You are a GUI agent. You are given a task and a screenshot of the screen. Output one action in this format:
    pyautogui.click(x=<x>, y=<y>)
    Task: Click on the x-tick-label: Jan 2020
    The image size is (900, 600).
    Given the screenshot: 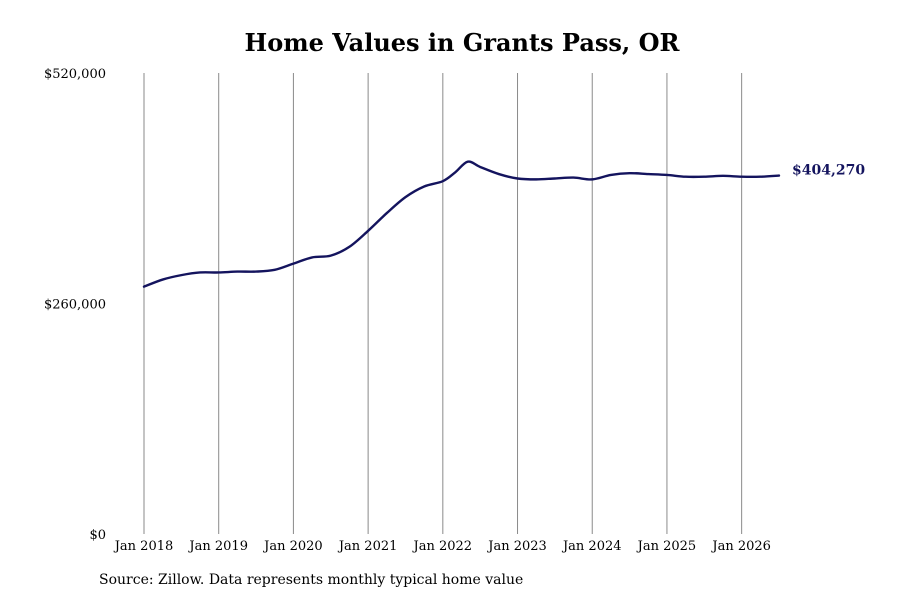 What is the action you would take?
    pyautogui.click(x=292, y=546)
    